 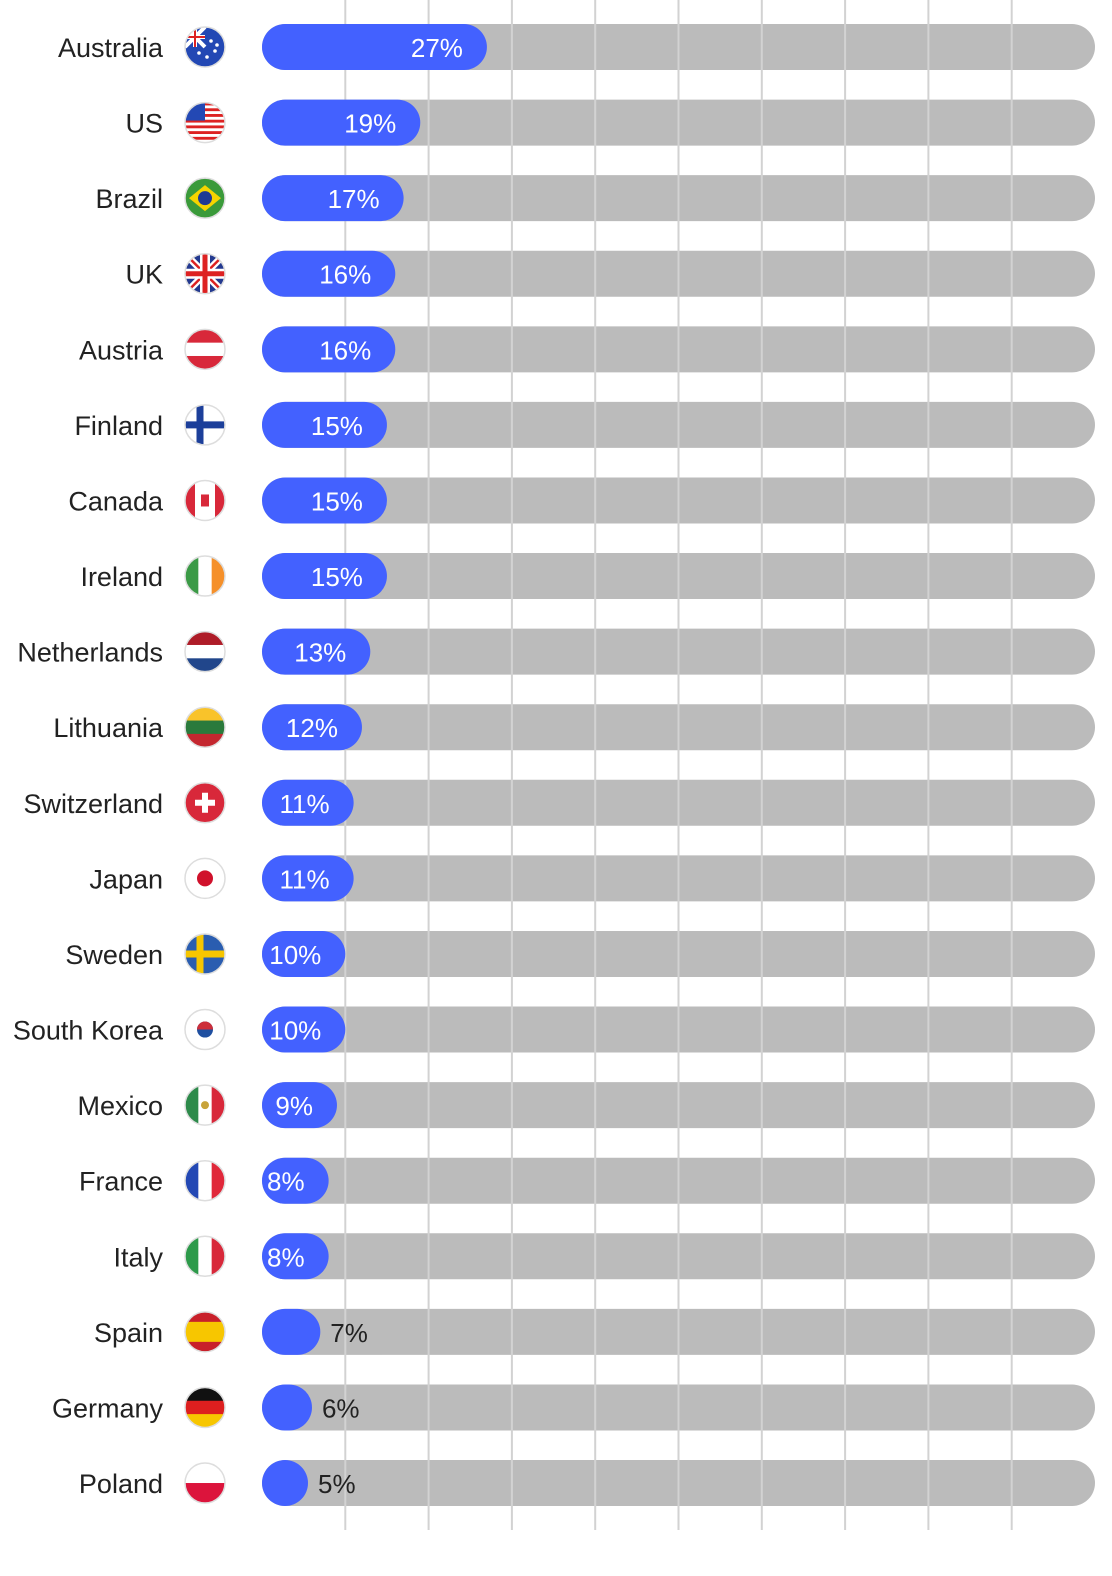 I want to click on value-label: 6%, so click(x=341, y=1408).